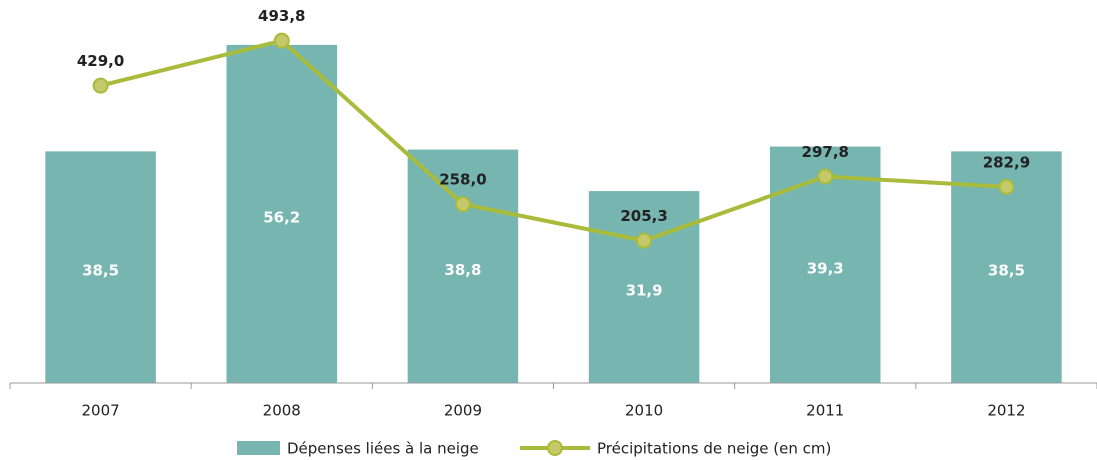 The image size is (1097, 460). Describe the element at coordinates (825, 411) in the screenshot. I see `x-tick-label: 2011` at that location.